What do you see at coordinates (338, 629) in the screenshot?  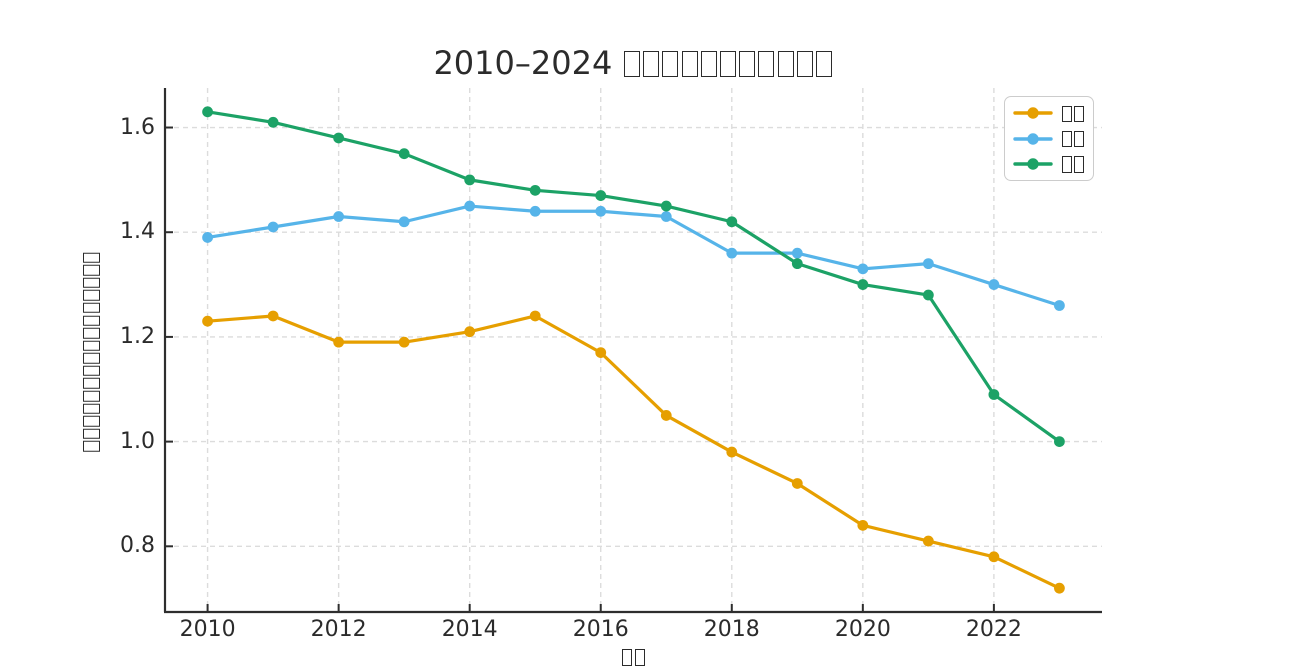 I see `x-tick-label: 2012` at bounding box center [338, 629].